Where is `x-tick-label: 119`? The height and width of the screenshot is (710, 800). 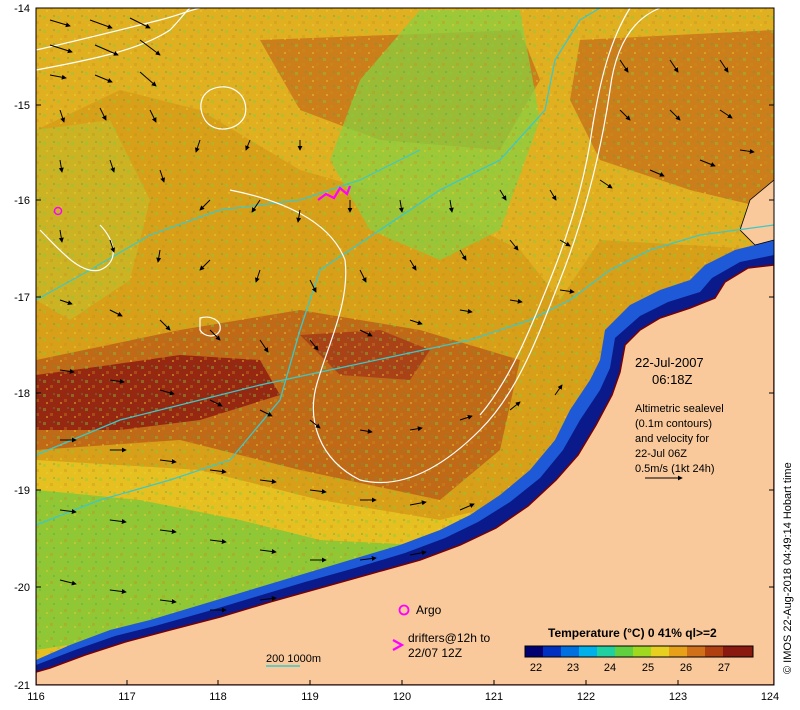
x-tick-label: 119 is located at coordinates (310, 697).